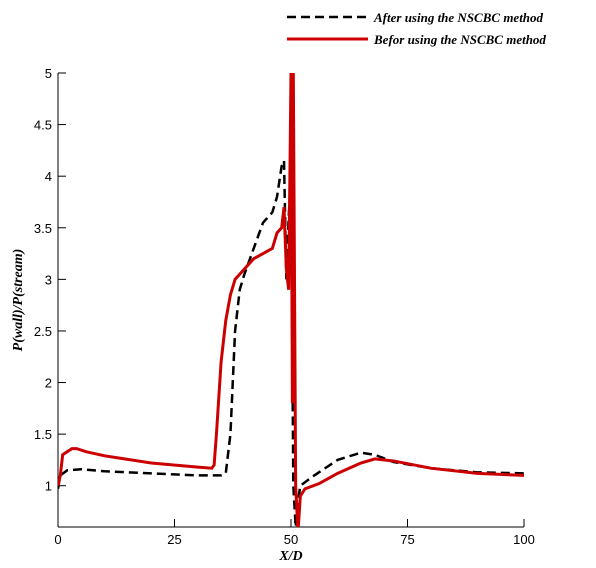 The image size is (596, 568). Describe the element at coordinates (174, 539) in the screenshot. I see `x-tick-label: 25` at that location.